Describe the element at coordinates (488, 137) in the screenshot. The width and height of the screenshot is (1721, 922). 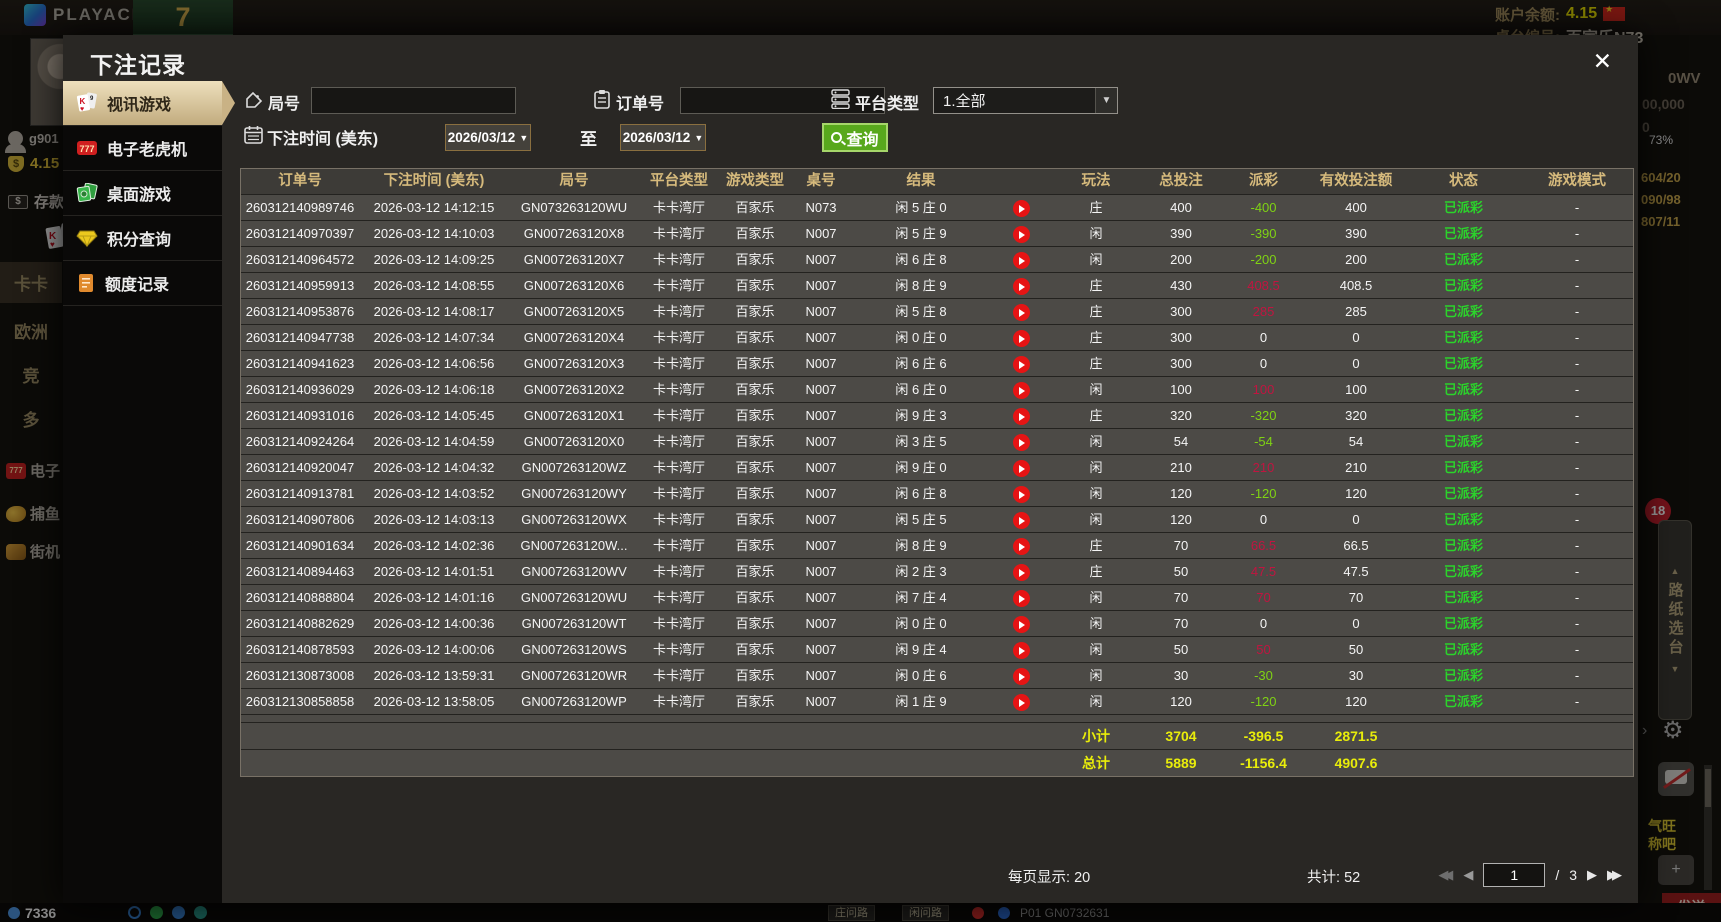
I see `date-from-picker: 2026/03/12 ▼` at that location.